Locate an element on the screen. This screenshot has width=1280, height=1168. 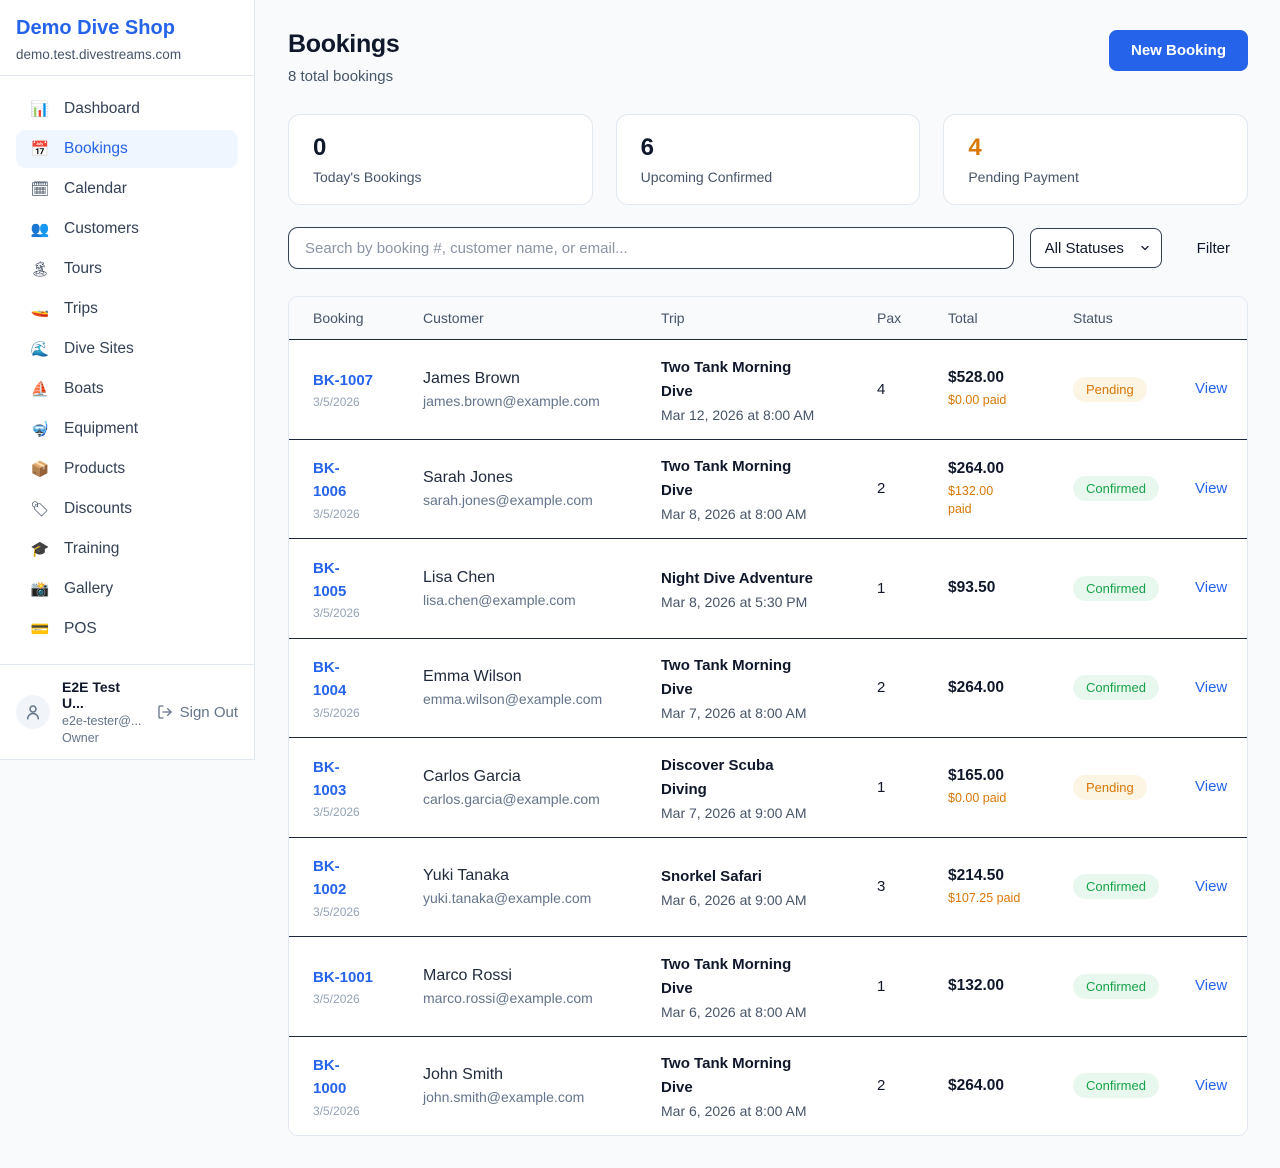
booking-id-link: BK- 1000 is located at coordinates (330, 1077).